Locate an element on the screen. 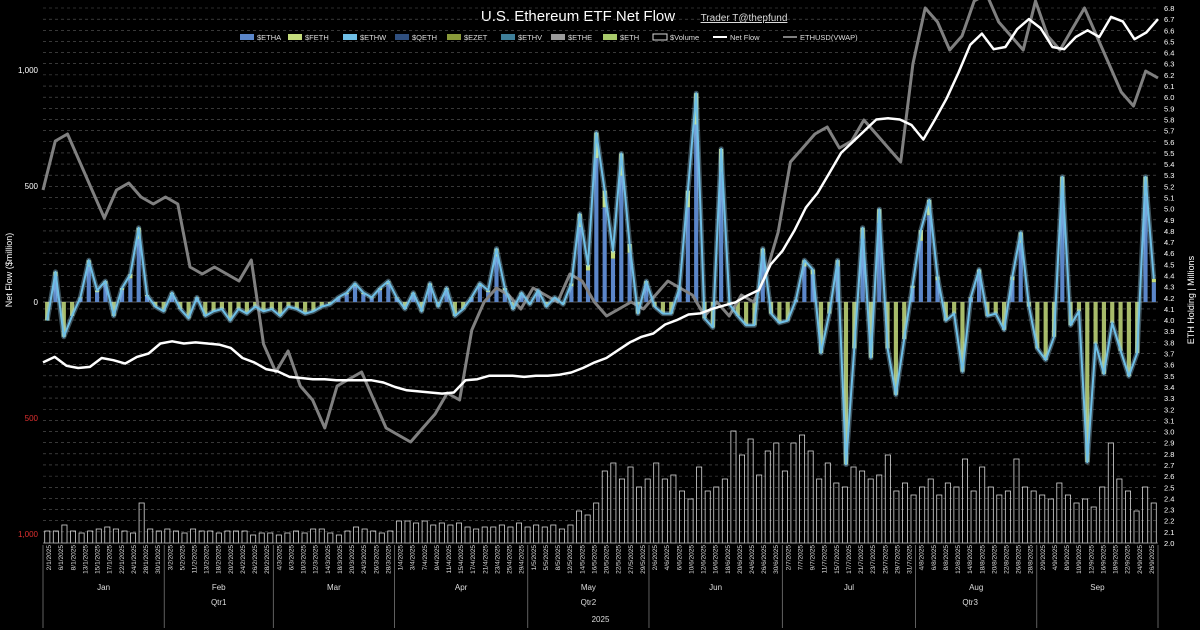 This screenshot has height=630, width=1200. right-tick-label: 2.9 is located at coordinates (1169, 443).